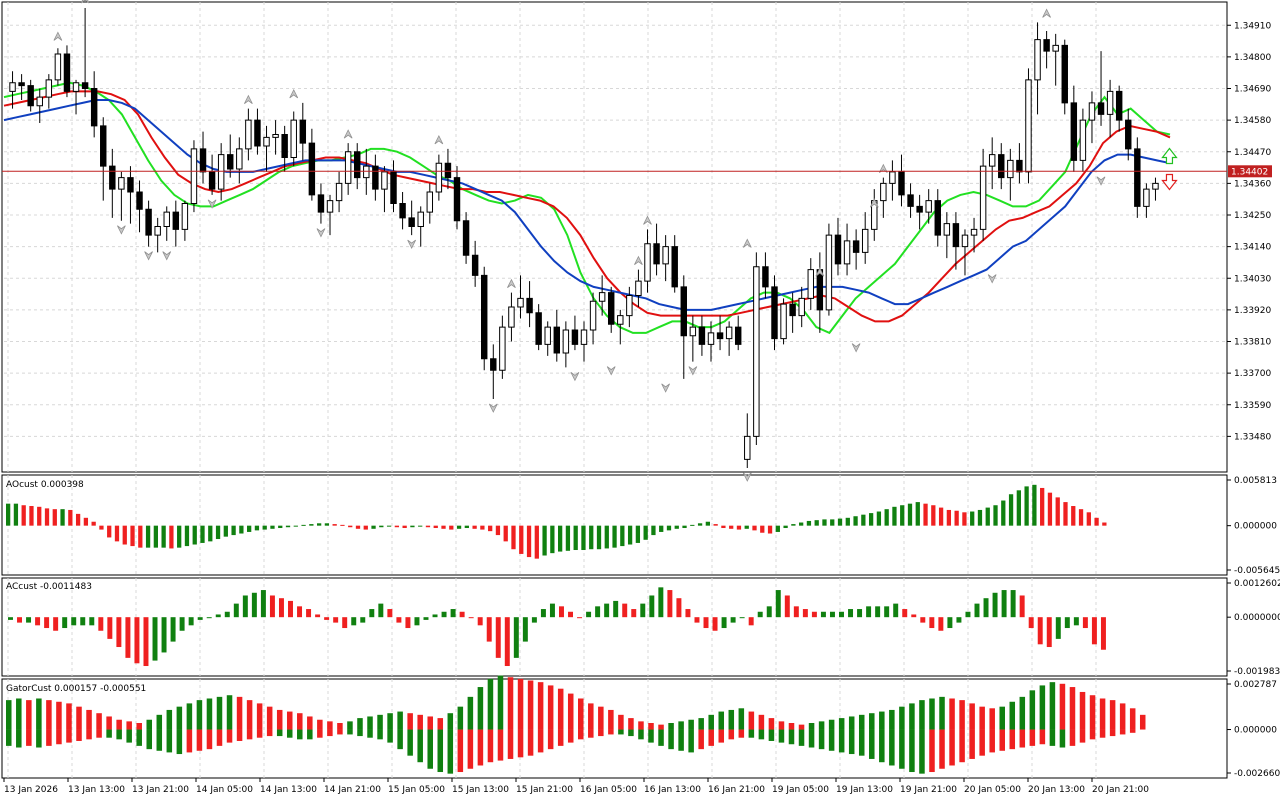  I want to click on ao-axis: 0.005813 0.000000 -0.005645, so click(1253, 526).